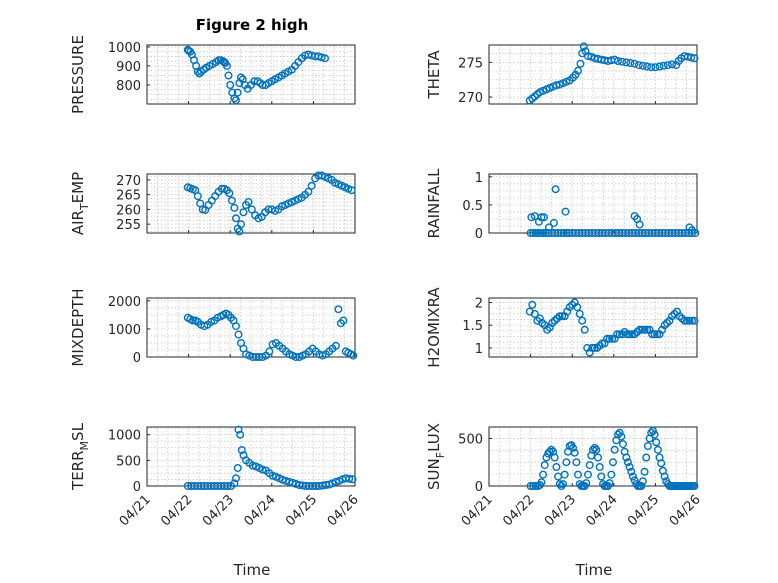 The height and width of the screenshot is (583, 778). Describe the element at coordinates (252, 25) in the screenshot. I see `figure-title: Figure 2 high` at that location.